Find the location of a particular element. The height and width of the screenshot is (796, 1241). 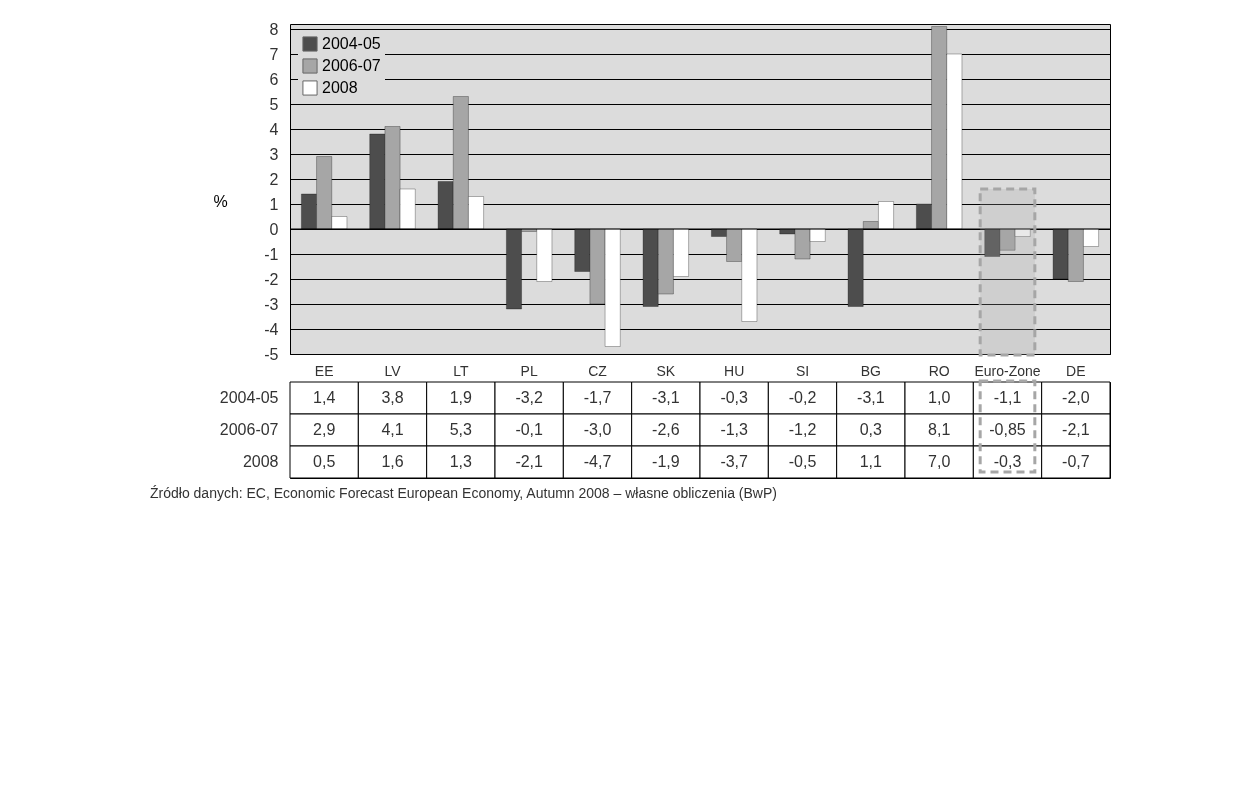

data-label: 2,9 is located at coordinates (324, 429).